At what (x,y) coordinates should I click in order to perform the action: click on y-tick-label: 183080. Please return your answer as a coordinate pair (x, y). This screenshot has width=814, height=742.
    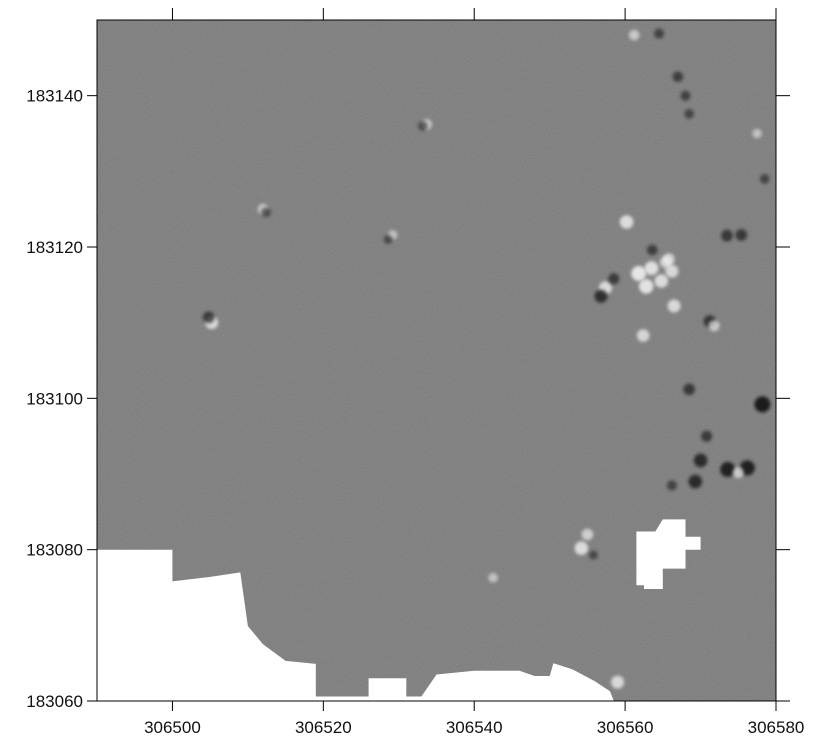
    Looking at the image, I should click on (54, 550).